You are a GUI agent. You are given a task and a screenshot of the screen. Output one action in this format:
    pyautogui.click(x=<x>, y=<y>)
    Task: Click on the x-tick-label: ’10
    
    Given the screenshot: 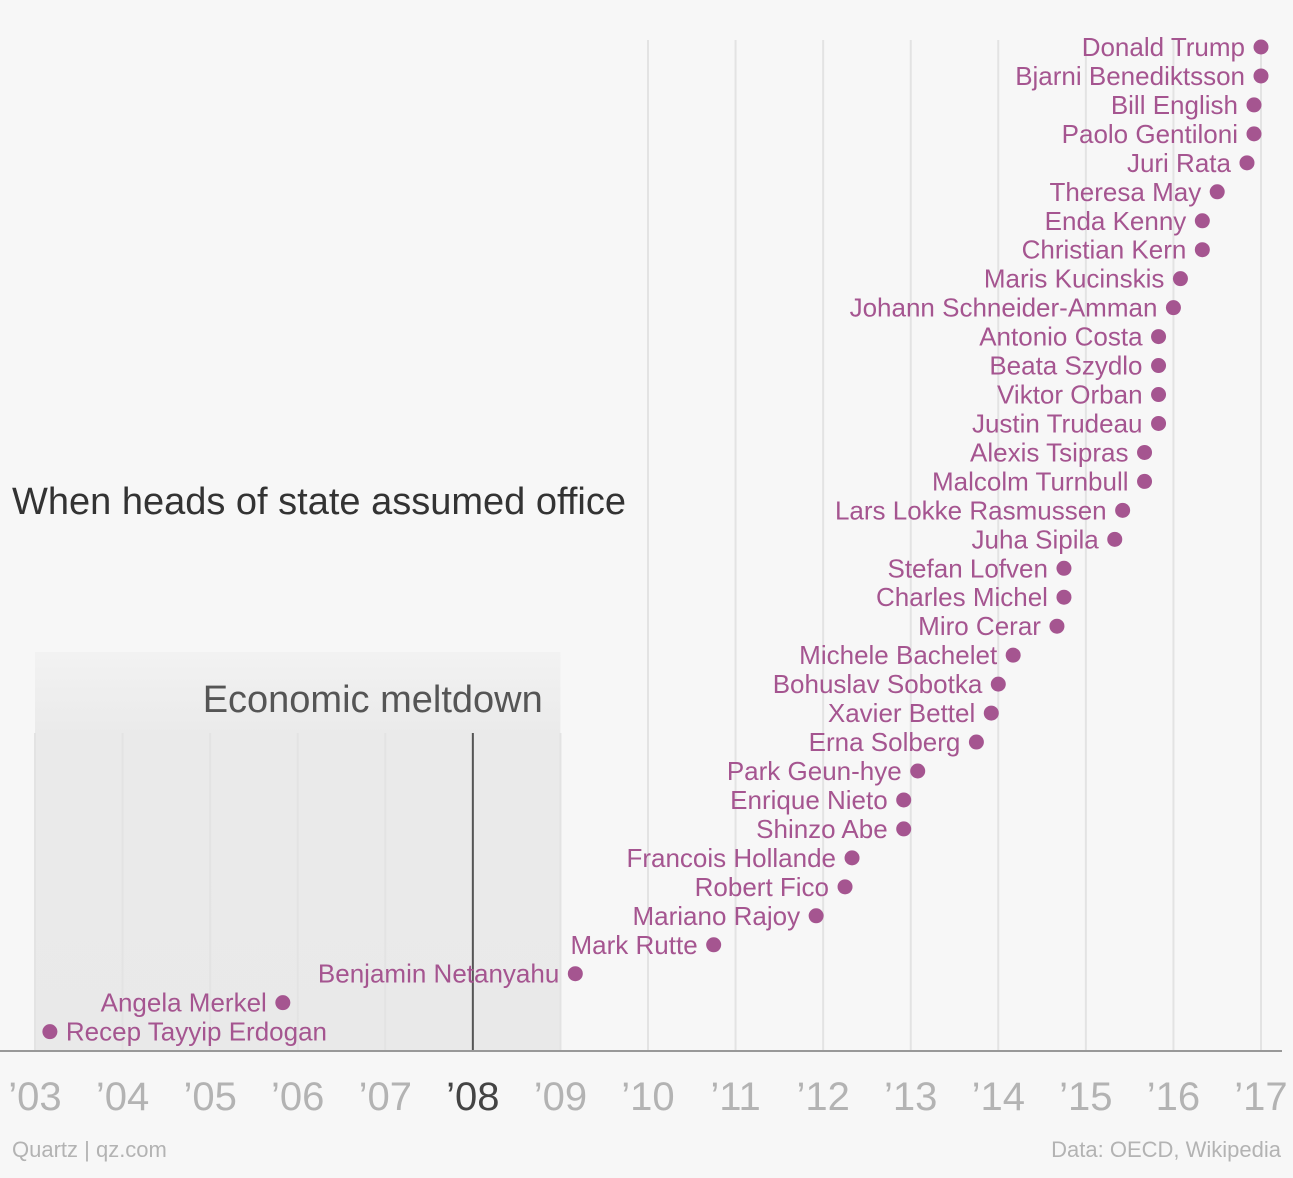 What is the action you would take?
    pyautogui.click(x=647, y=1097)
    